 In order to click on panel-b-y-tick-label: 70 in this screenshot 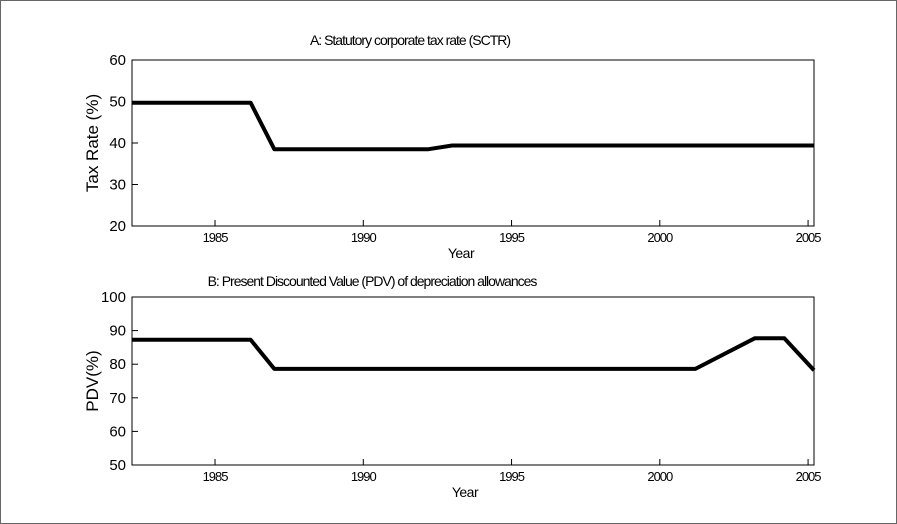, I will do `click(117, 398)`.